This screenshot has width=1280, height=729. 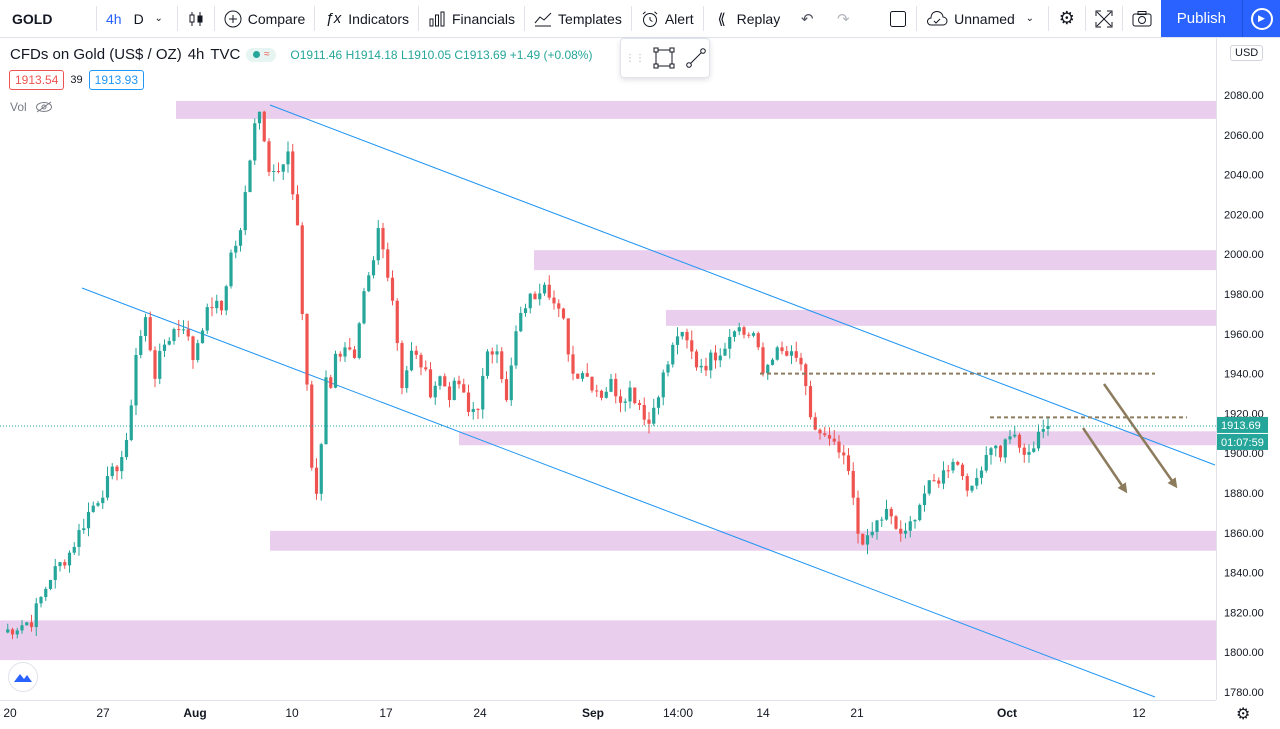 I want to click on play-button: ▶, so click(x=1261, y=18).